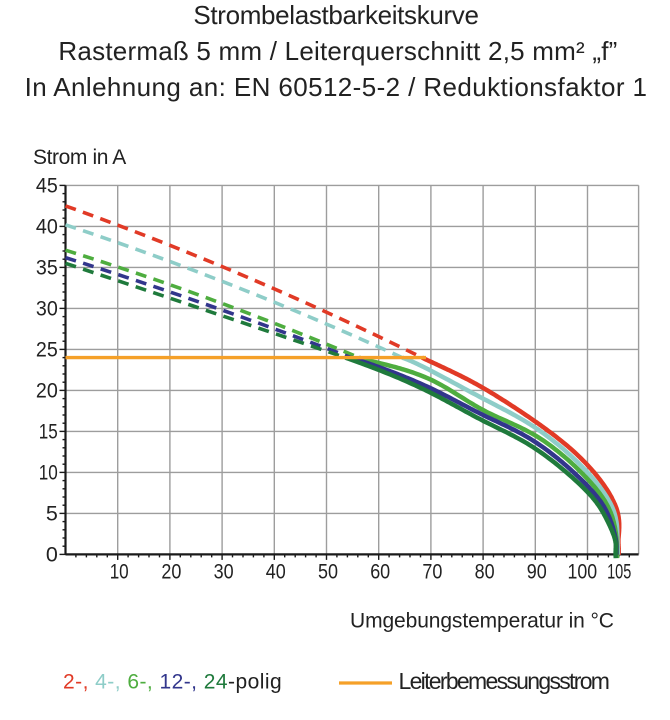 This screenshot has width=670, height=720. What do you see at coordinates (619, 572) in the screenshot?
I see `svg-text: 105` at bounding box center [619, 572].